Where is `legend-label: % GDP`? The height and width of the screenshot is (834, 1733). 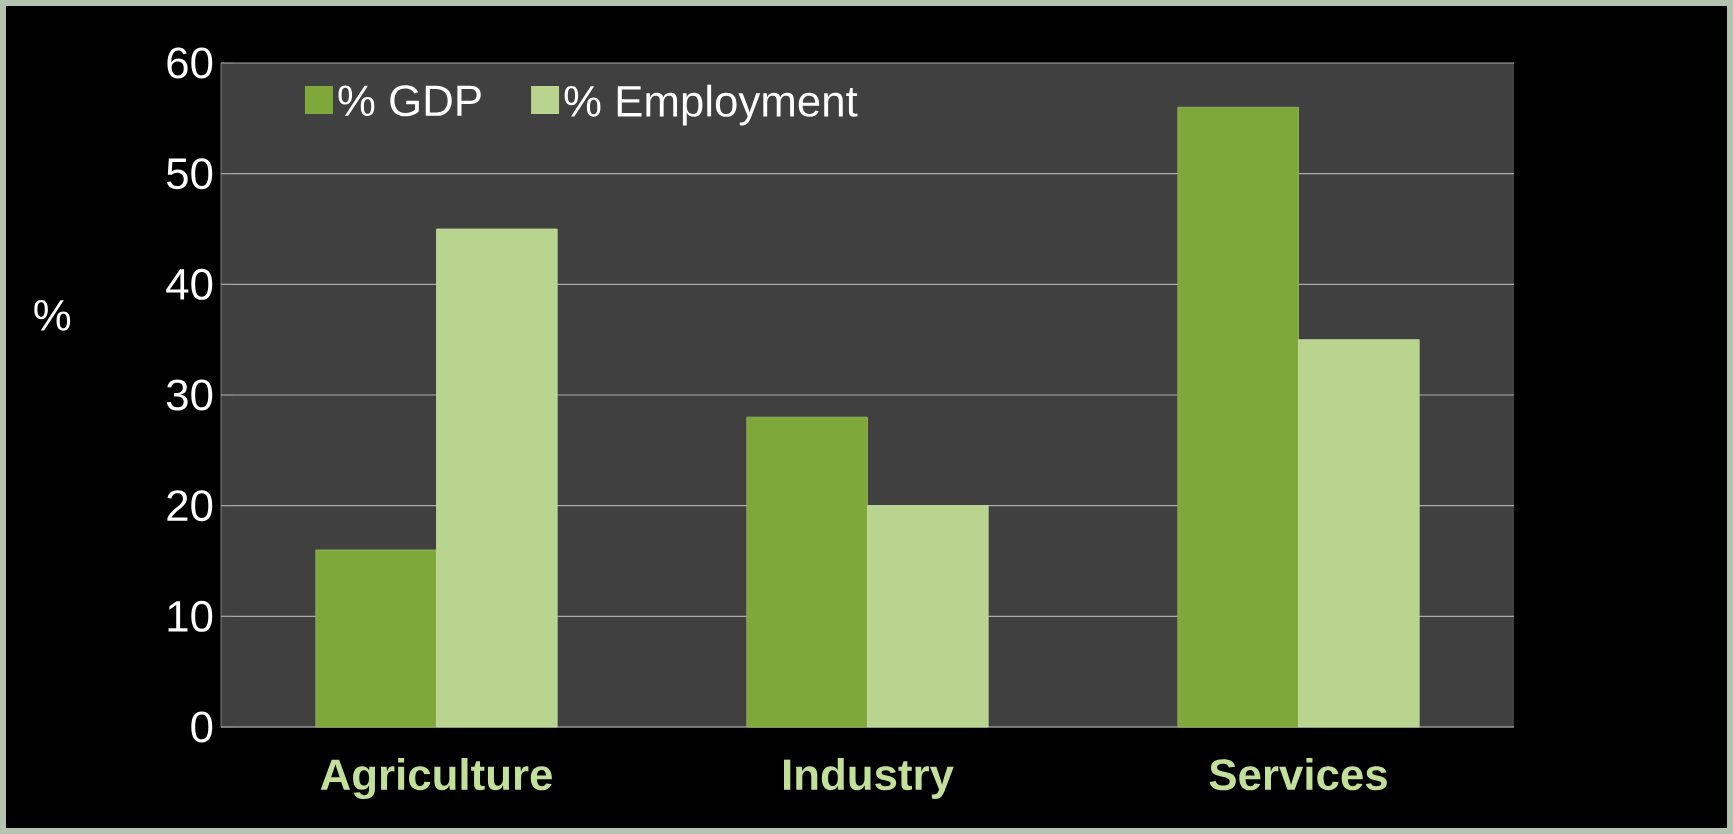
legend-label: % GDP is located at coordinates (409, 101).